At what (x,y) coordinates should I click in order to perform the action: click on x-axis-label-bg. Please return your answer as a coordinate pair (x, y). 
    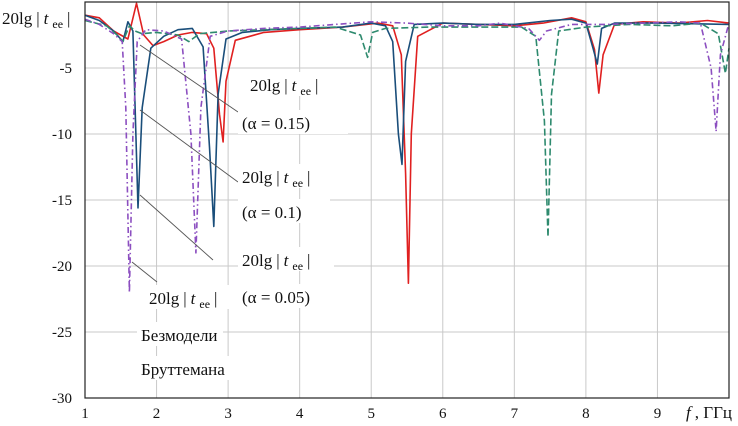
    Looking at the image, I should click on (710, 411).